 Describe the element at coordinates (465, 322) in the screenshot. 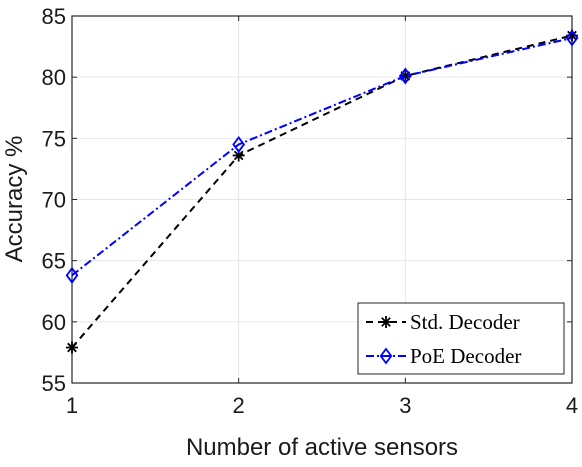

I see `legend-label-std-decoder: Std. Decoder` at that location.